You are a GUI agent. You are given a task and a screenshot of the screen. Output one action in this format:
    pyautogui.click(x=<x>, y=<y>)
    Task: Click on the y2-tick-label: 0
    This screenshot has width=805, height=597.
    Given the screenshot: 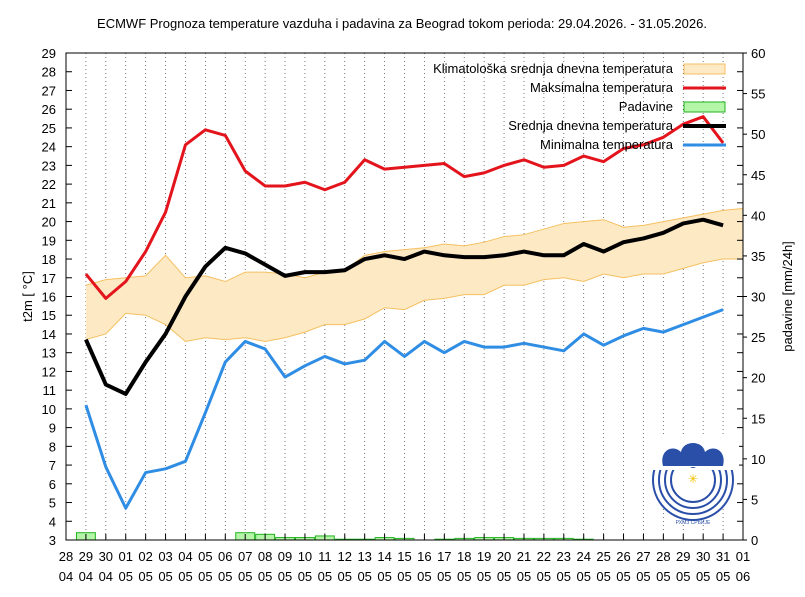 What is the action you would take?
    pyautogui.click(x=754, y=540)
    